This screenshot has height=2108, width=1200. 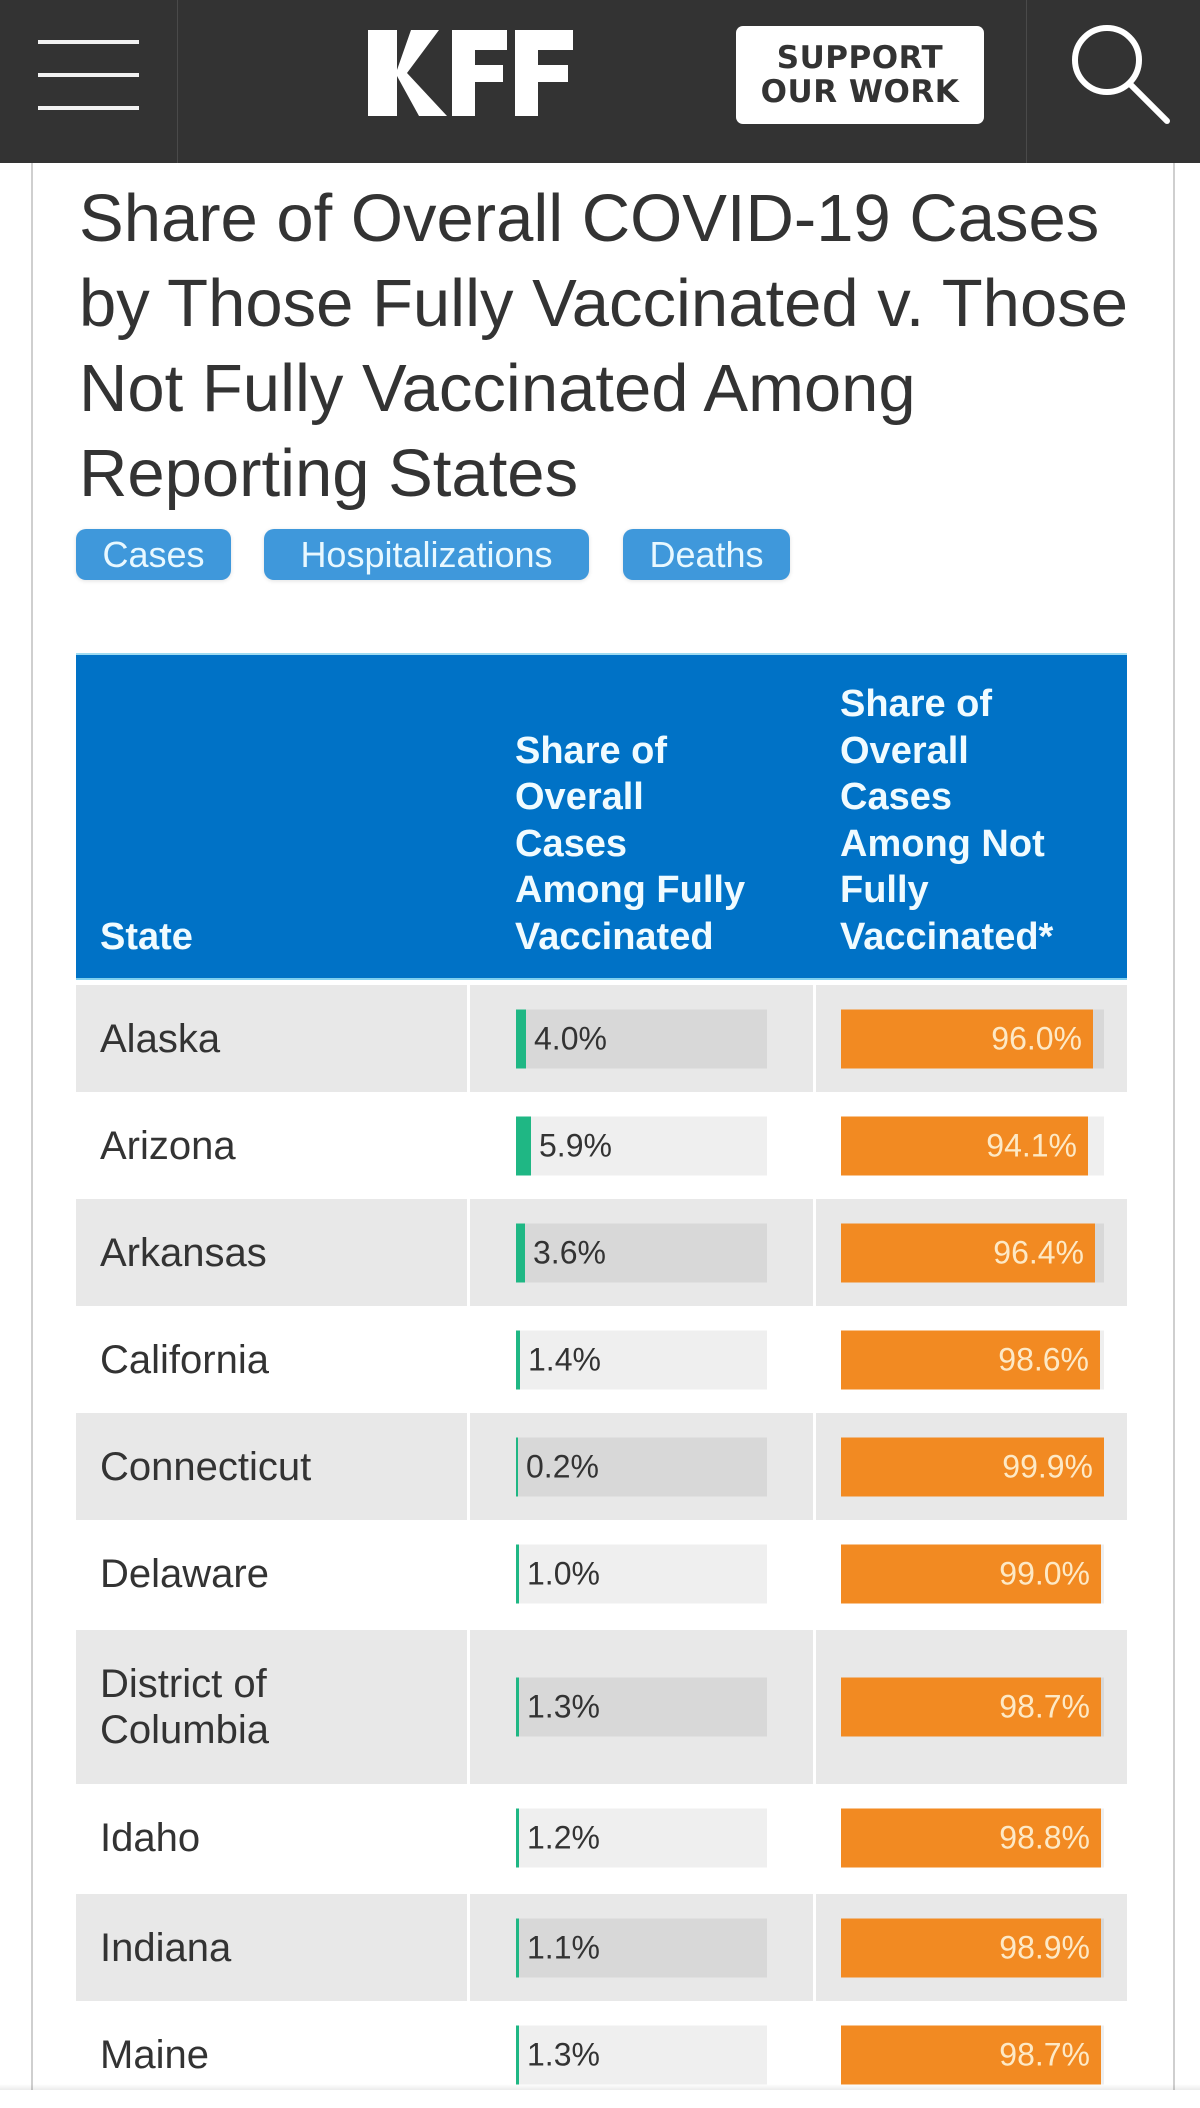 What do you see at coordinates (968, 1252) in the screenshot?
I see `not-vaccinated-bar: 96.4%` at bounding box center [968, 1252].